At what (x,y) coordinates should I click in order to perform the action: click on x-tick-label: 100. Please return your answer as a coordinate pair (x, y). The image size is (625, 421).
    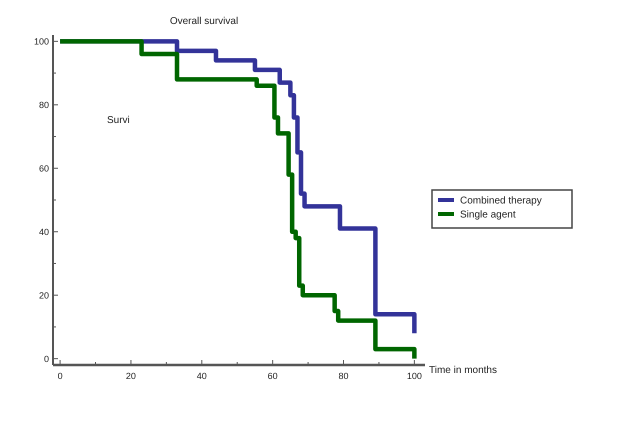
    Looking at the image, I should click on (414, 376).